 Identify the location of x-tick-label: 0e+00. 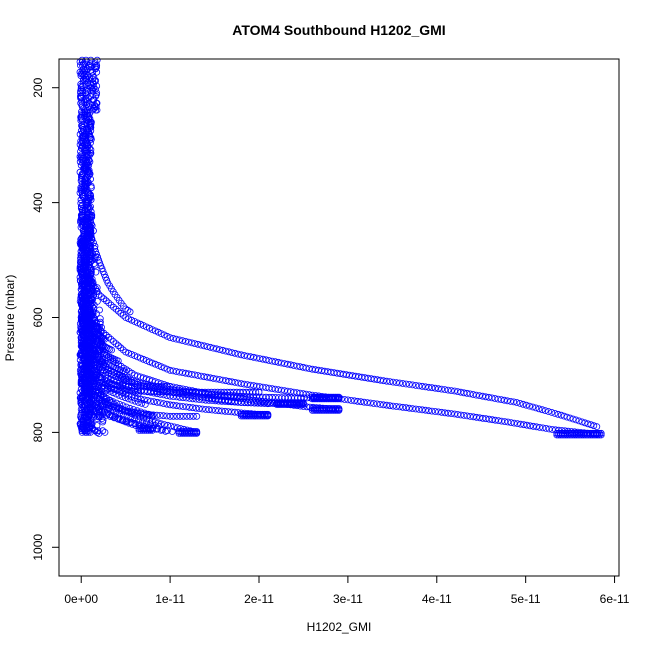
(81, 599).